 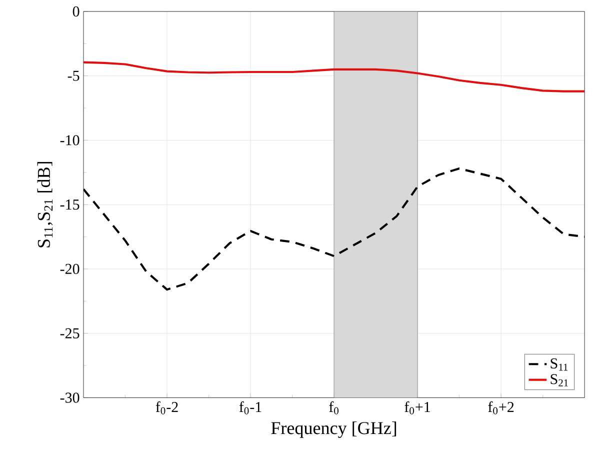 I want to click on y-tick-label: -15, so click(x=70, y=204).